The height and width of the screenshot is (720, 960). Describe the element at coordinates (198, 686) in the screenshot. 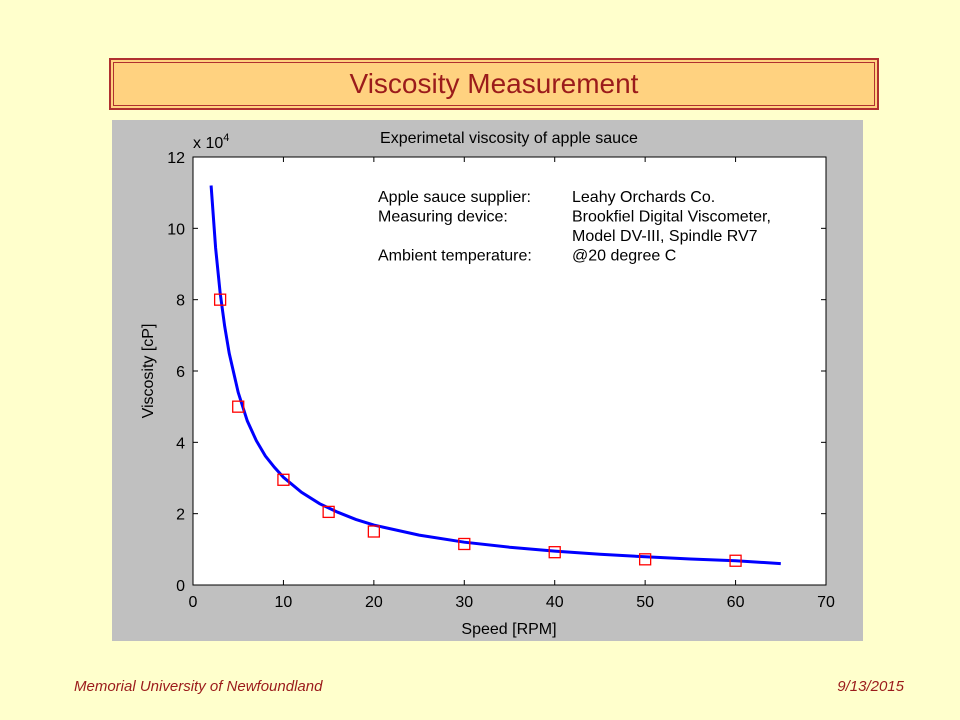

I see `footer-university: Memorial University of Newfoundland` at that location.